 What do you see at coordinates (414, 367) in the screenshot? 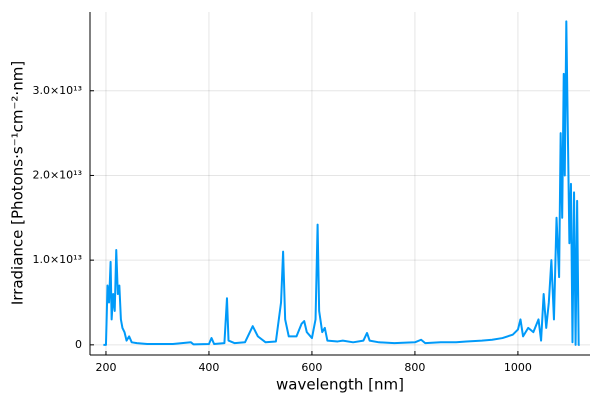
I see `x-tick-label: 800` at bounding box center [414, 367].